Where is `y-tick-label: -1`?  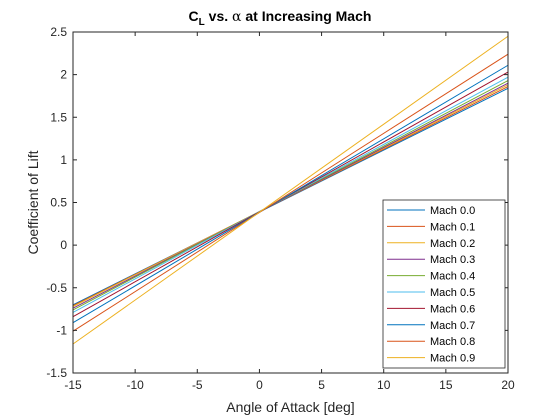 y-tick-label: -1 is located at coordinates (61, 330).